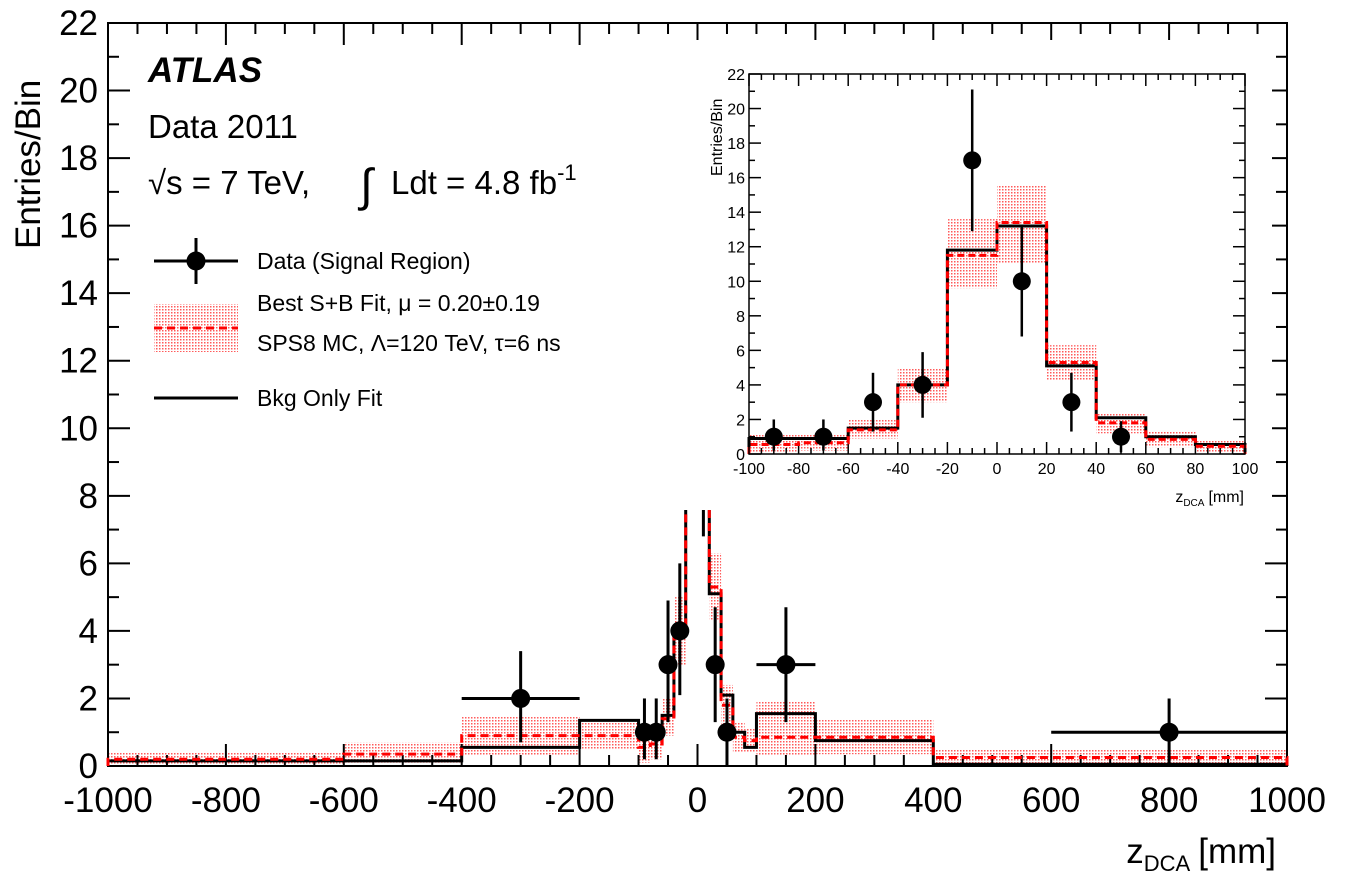 This screenshot has height=876, width=1346. I want to click on inset-y-axis-title: Entries/Bin, so click(717, 137).